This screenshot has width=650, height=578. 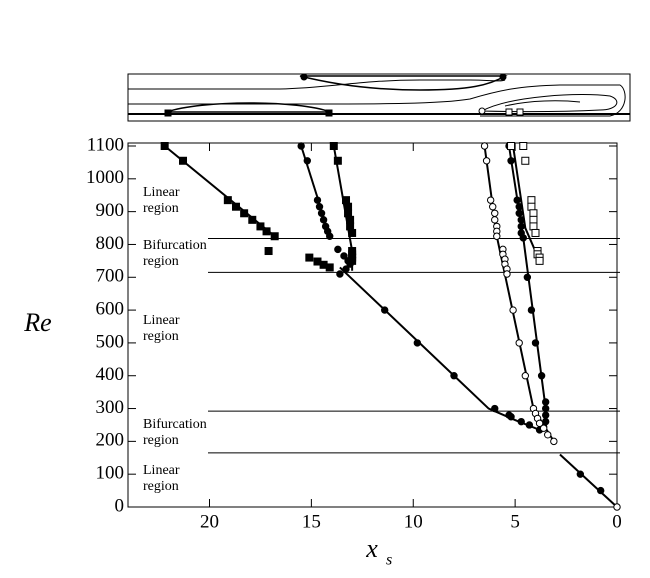 I want to click on y-tick-label: 900, so click(x=110, y=210).